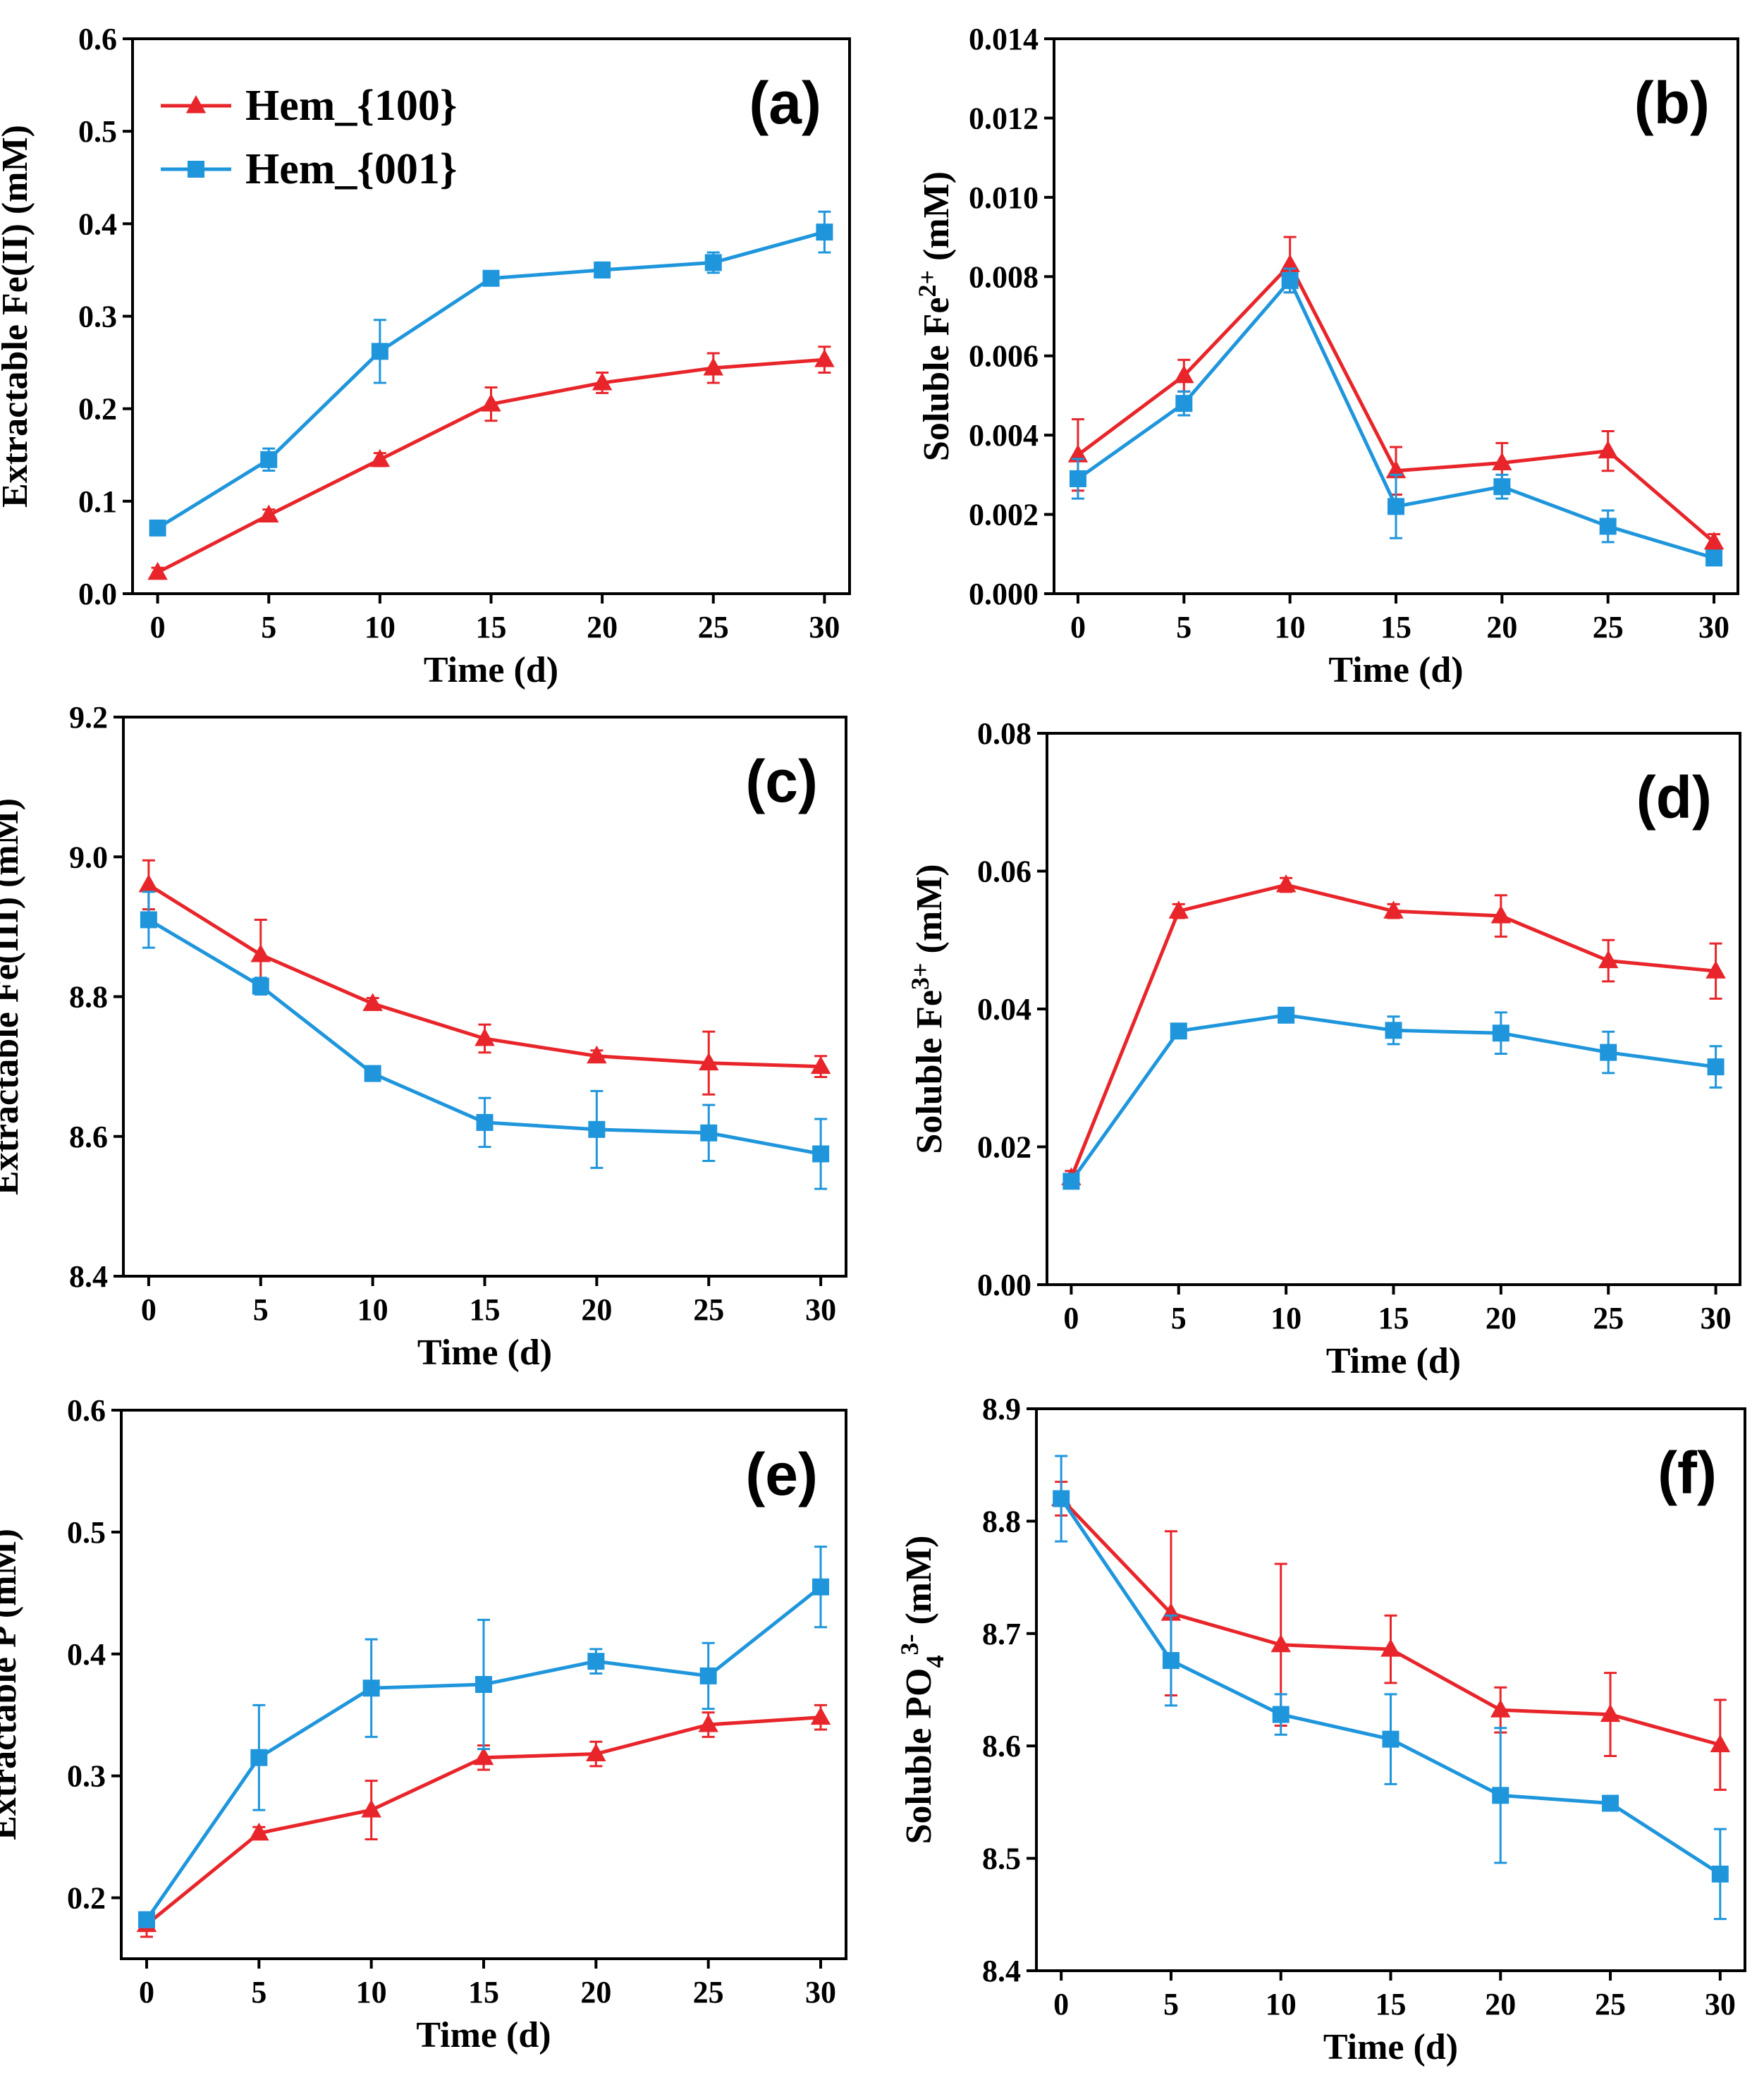  Describe the element at coordinates (1001, 1859) in the screenshot. I see `y-tick-label: 8.5` at that location.